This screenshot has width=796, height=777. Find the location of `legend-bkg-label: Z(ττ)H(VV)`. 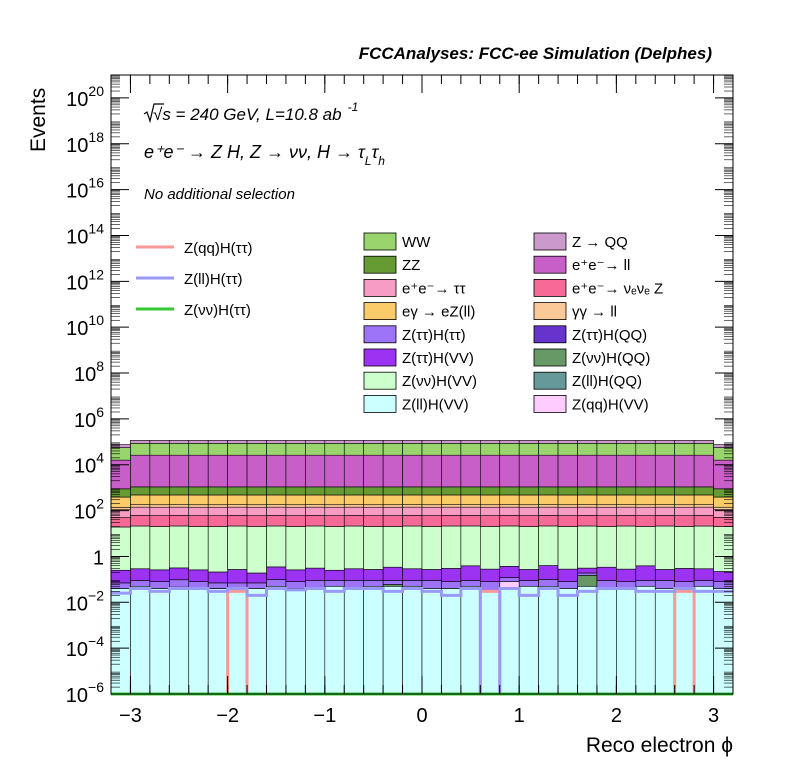

legend-bkg-label: Z(ττ)H(VV) is located at coordinates (438, 358).